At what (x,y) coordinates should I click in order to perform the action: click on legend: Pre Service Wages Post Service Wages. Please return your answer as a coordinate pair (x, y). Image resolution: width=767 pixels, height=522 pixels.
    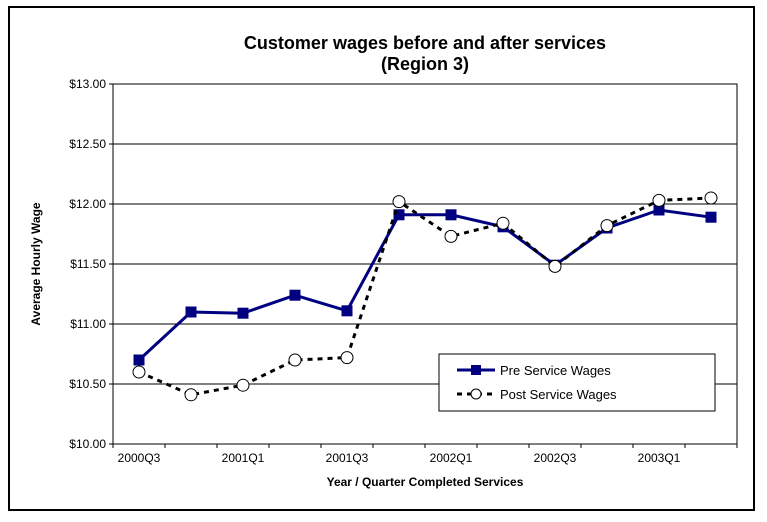
    Looking at the image, I should click on (577, 382).